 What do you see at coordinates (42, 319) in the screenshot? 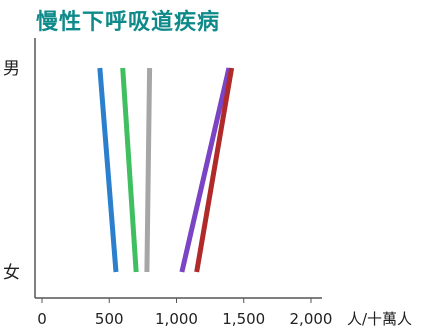
I see `x-tick-label: 0` at bounding box center [42, 319].